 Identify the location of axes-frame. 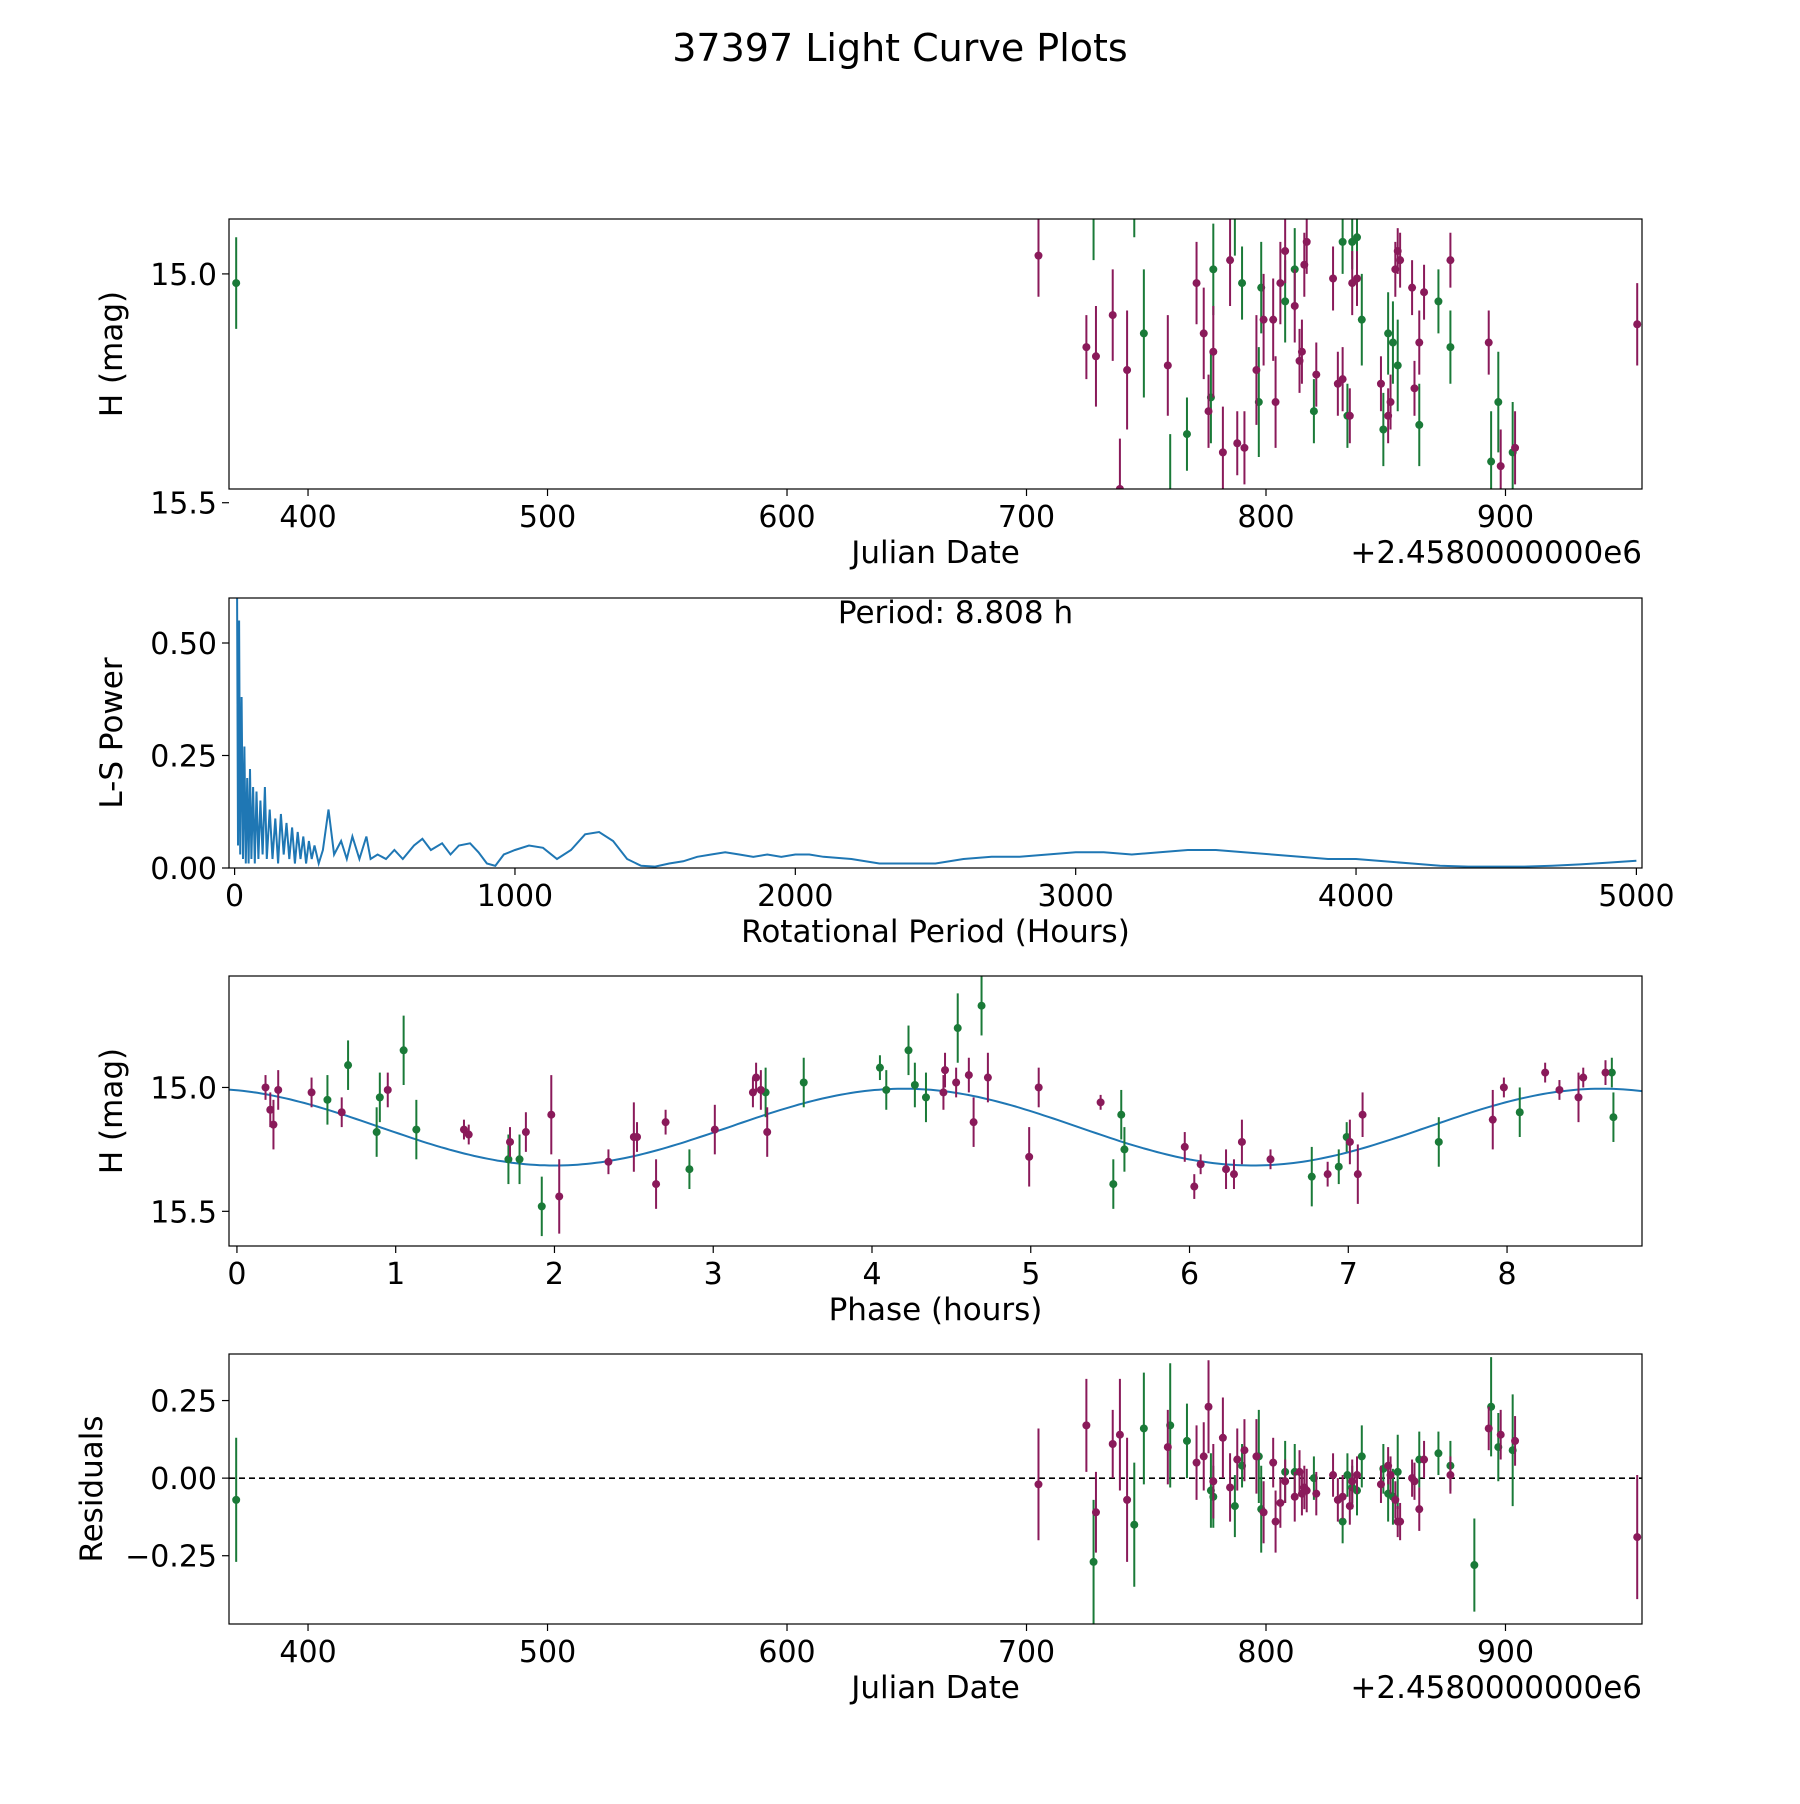
(935, 1111).